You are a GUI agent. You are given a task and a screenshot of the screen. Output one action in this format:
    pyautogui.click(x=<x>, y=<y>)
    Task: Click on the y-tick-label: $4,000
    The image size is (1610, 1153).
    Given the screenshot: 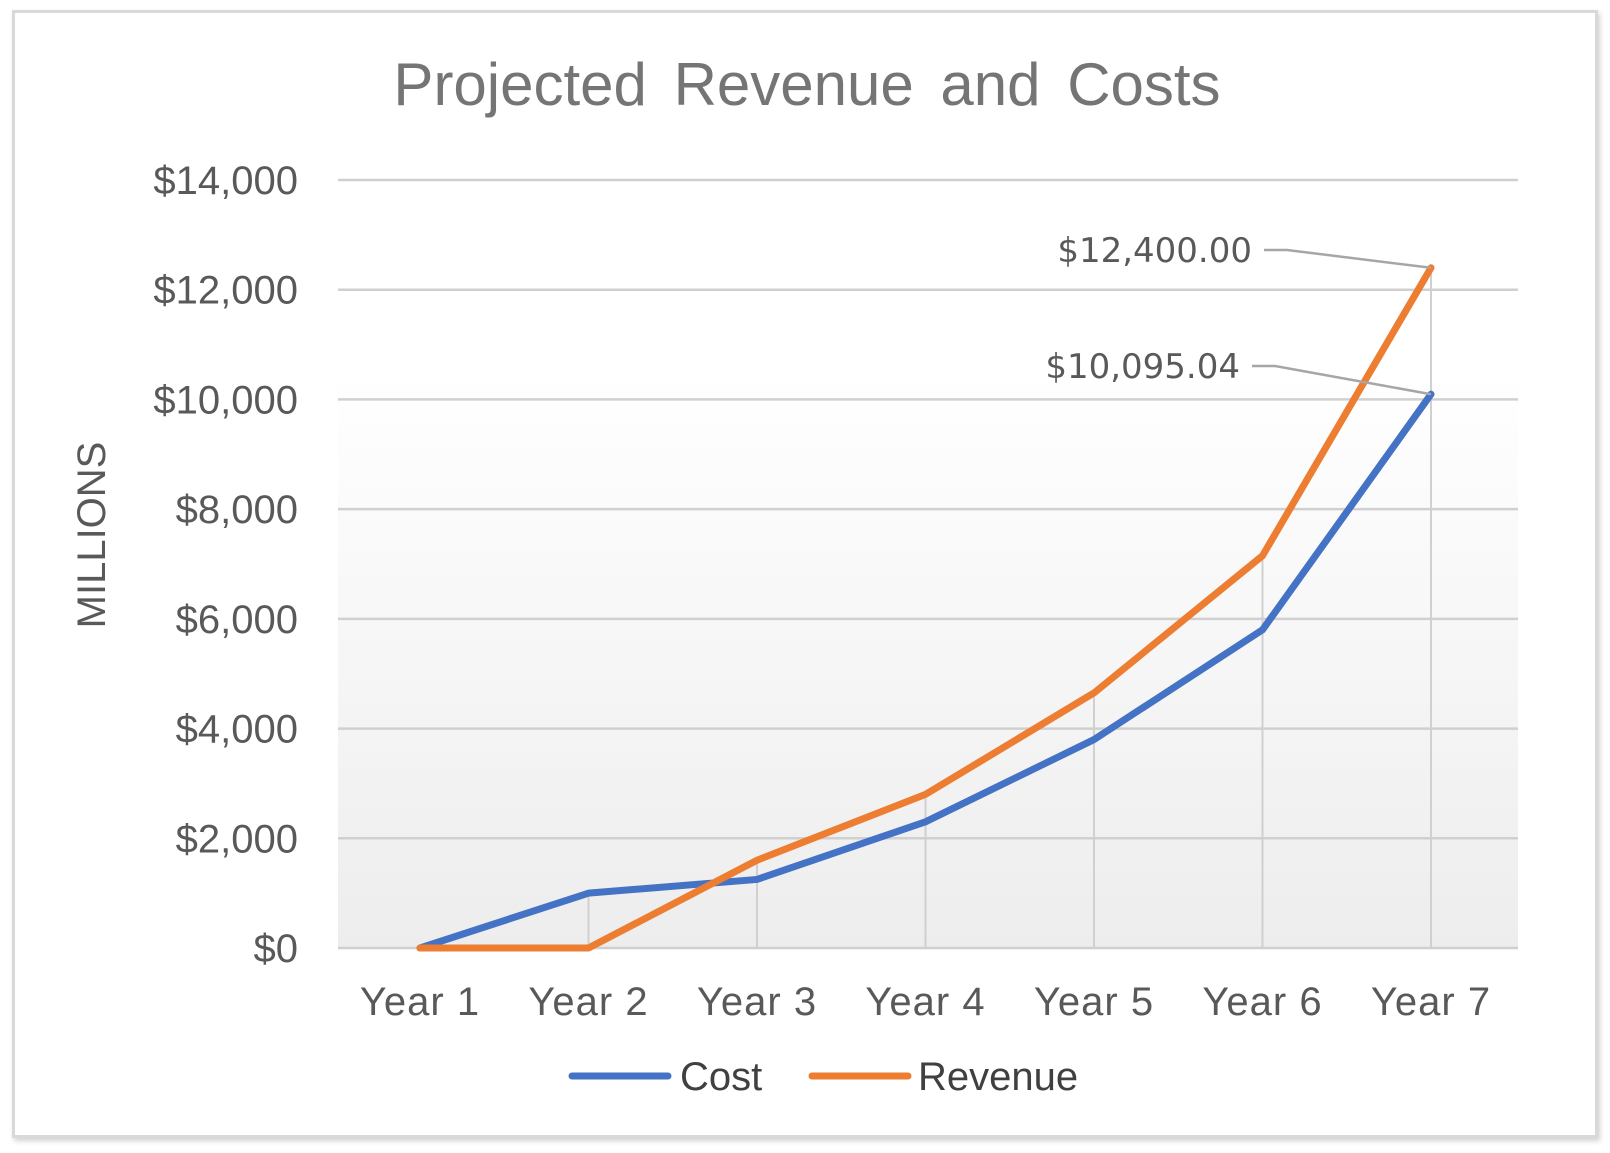 What is the action you would take?
    pyautogui.click(x=237, y=730)
    